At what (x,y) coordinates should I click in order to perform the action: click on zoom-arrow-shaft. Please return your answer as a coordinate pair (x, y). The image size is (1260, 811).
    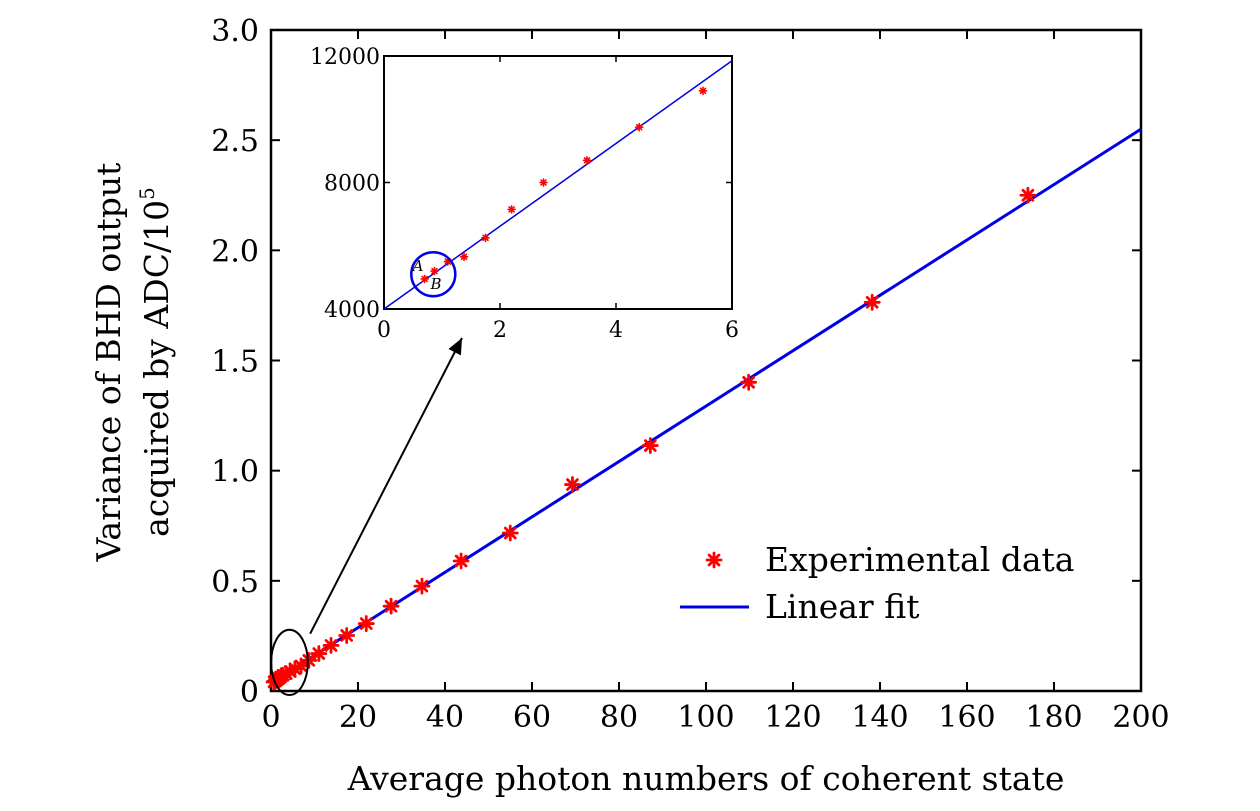
    Looking at the image, I should click on (386, 486).